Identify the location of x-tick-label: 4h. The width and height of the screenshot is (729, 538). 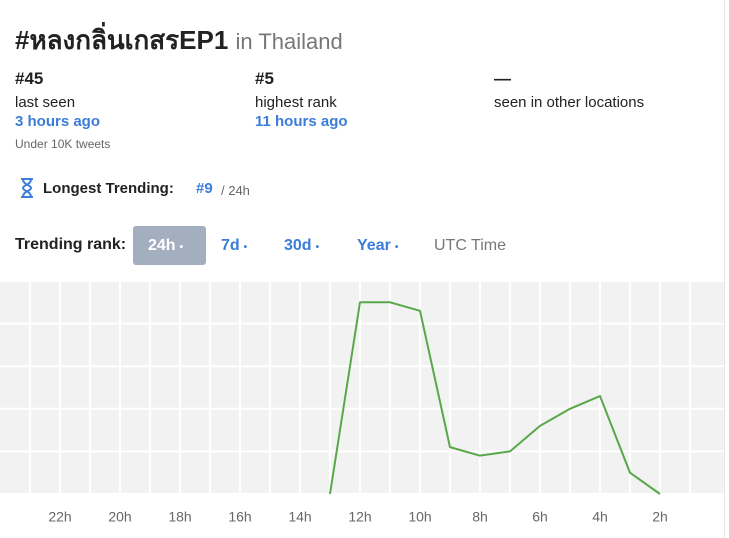
(600, 517).